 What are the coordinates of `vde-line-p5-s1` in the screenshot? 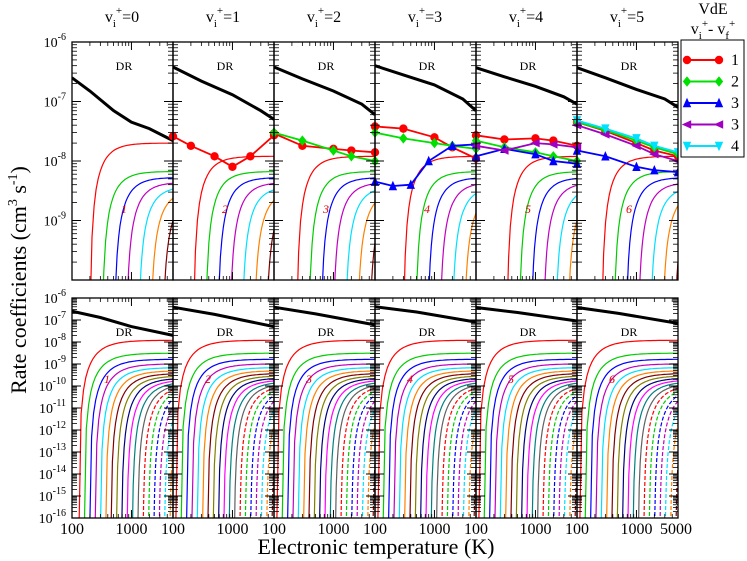 It's located at (627, 138).